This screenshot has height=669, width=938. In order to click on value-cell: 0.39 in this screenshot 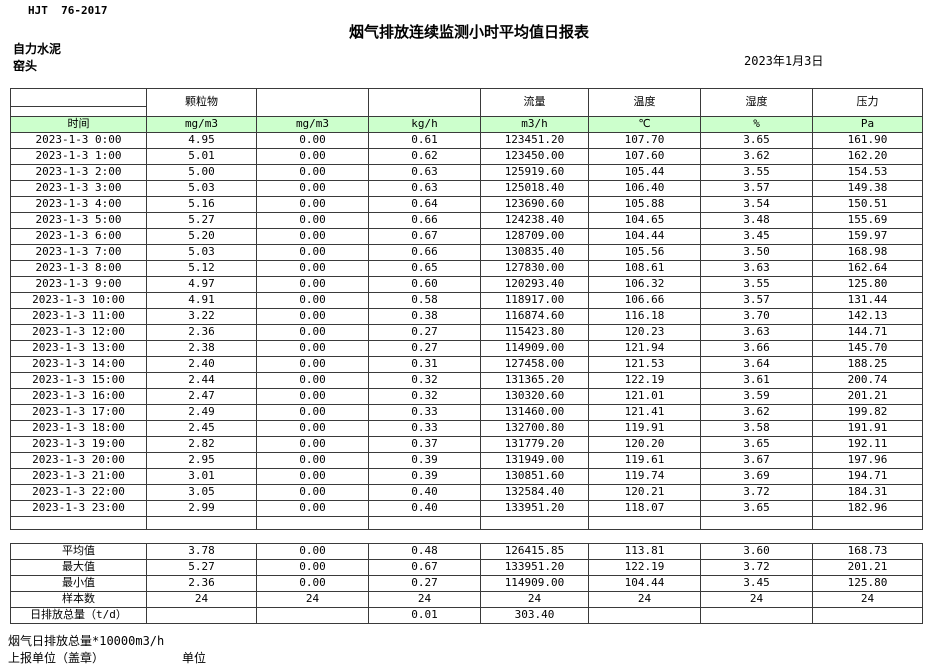, I will do `click(424, 476)`.